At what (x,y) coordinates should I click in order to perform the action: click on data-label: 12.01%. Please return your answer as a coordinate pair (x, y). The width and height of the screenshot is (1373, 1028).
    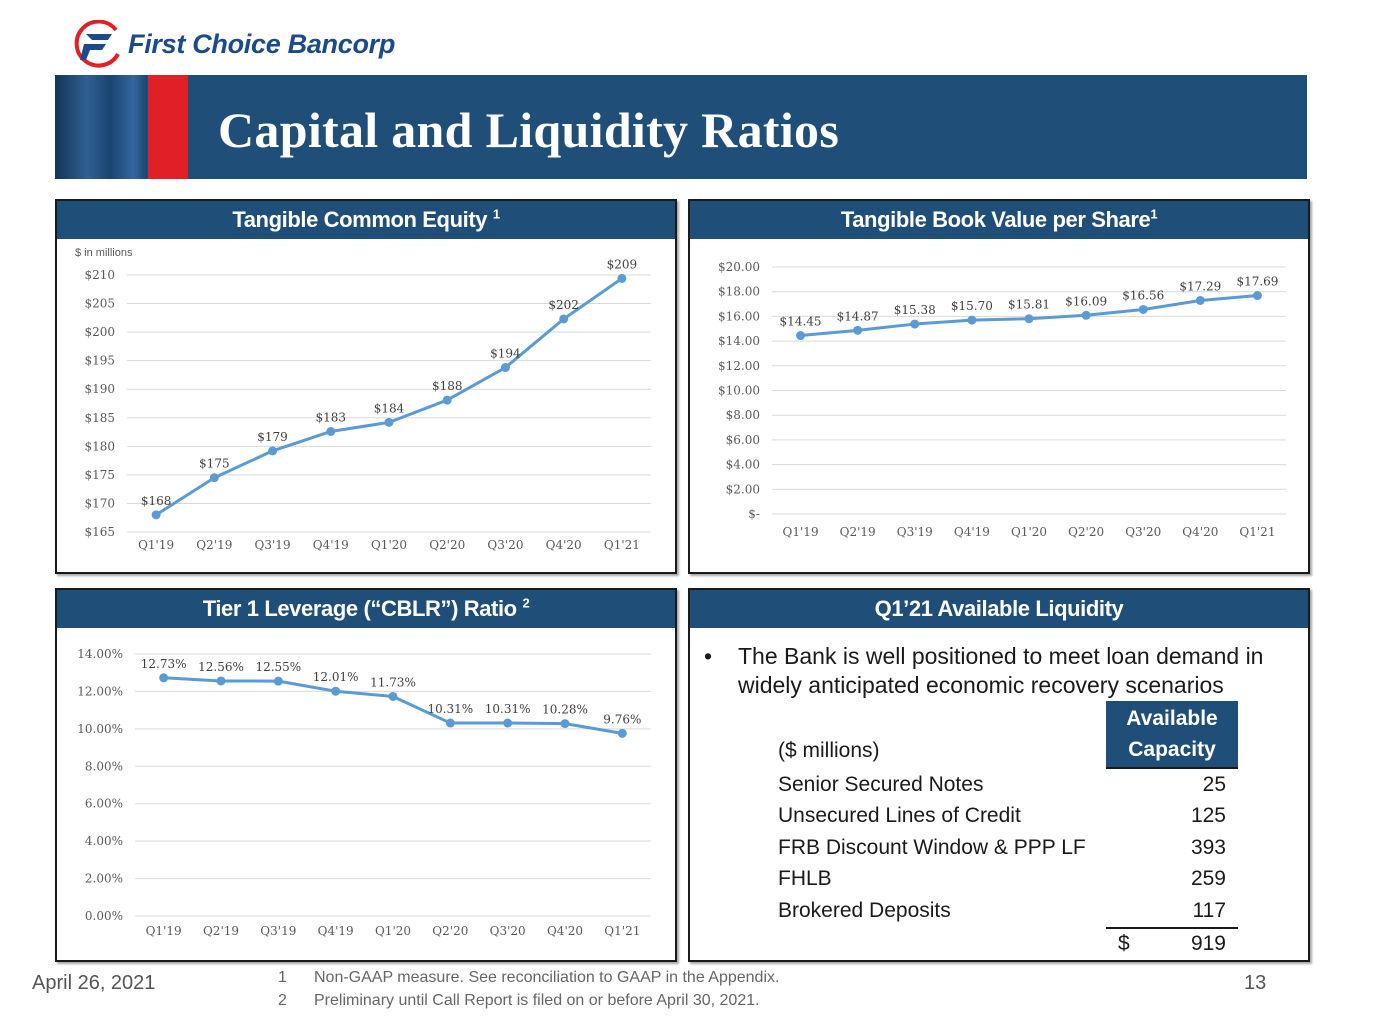
    Looking at the image, I should click on (336, 677).